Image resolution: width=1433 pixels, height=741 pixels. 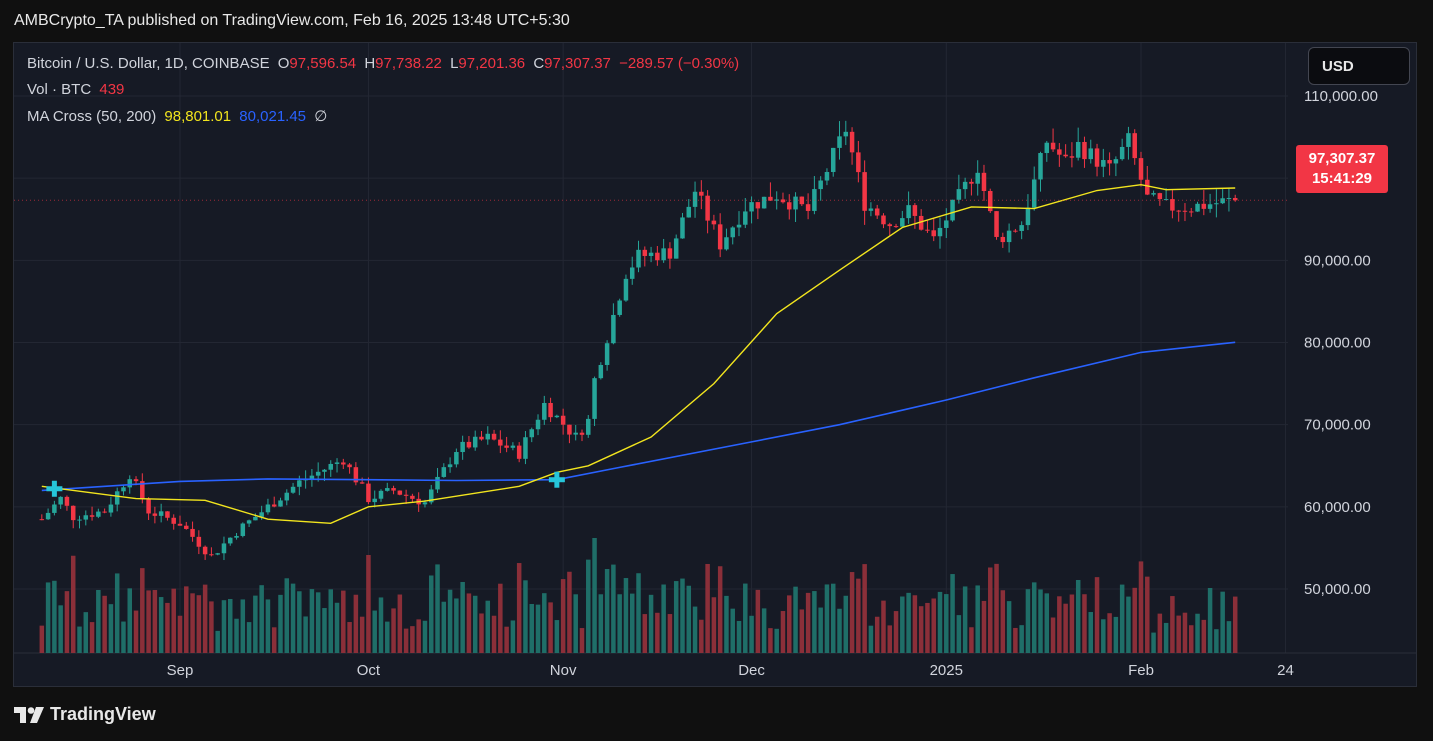 What do you see at coordinates (321, 116) in the screenshot?
I see `hidden-values-icon: ∅` at bounding box center [321, 116].